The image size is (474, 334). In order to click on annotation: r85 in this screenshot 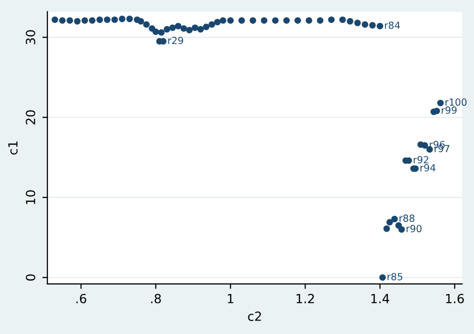, I will do `click(395, 276)`.